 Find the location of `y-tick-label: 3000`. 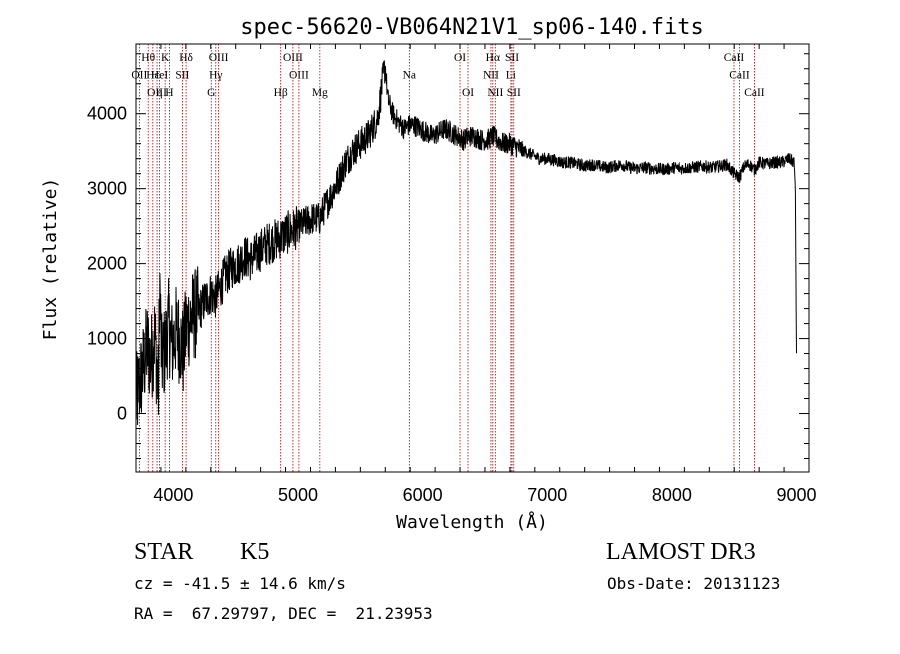

y-tick-label: 3000 is located at coordinates (107, 189).